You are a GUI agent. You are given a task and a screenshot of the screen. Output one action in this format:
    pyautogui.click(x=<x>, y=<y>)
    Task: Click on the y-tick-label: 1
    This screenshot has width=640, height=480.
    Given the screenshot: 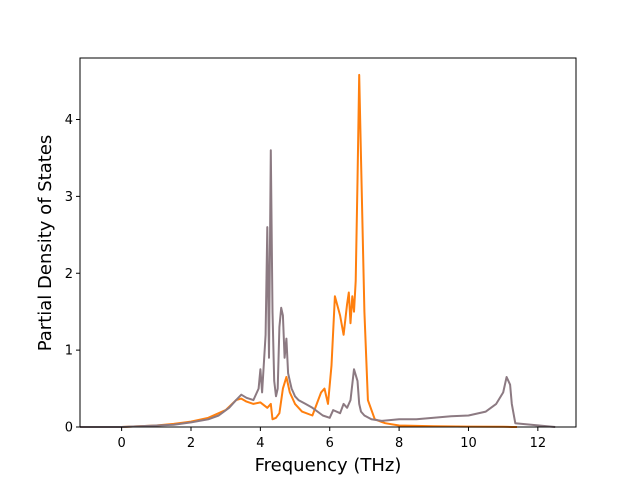 What is the action you would take?
    pyautogui.click(x=69, y=351)
    